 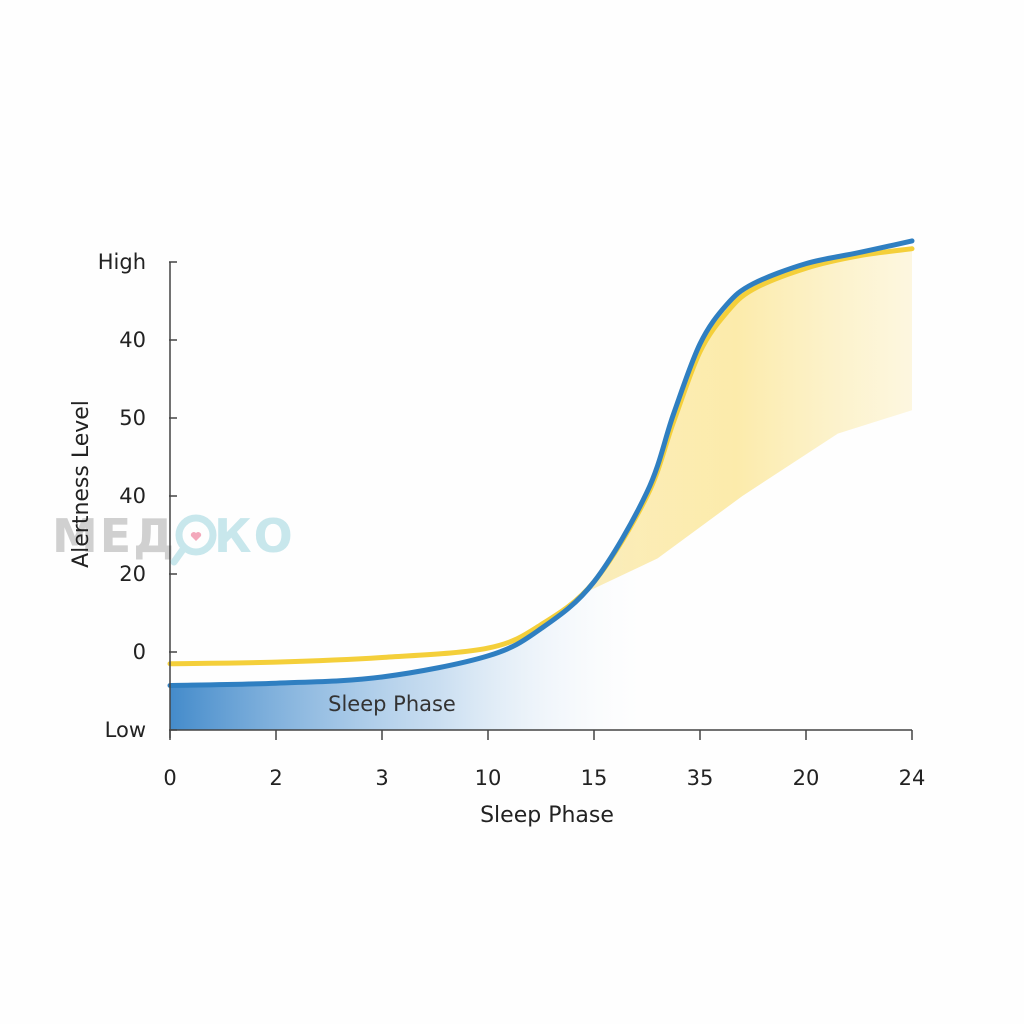 What do you see at coordinates (700, 778) in the screenshot?
I see `x-tick-label: 35` at bounding box center [700, 778].